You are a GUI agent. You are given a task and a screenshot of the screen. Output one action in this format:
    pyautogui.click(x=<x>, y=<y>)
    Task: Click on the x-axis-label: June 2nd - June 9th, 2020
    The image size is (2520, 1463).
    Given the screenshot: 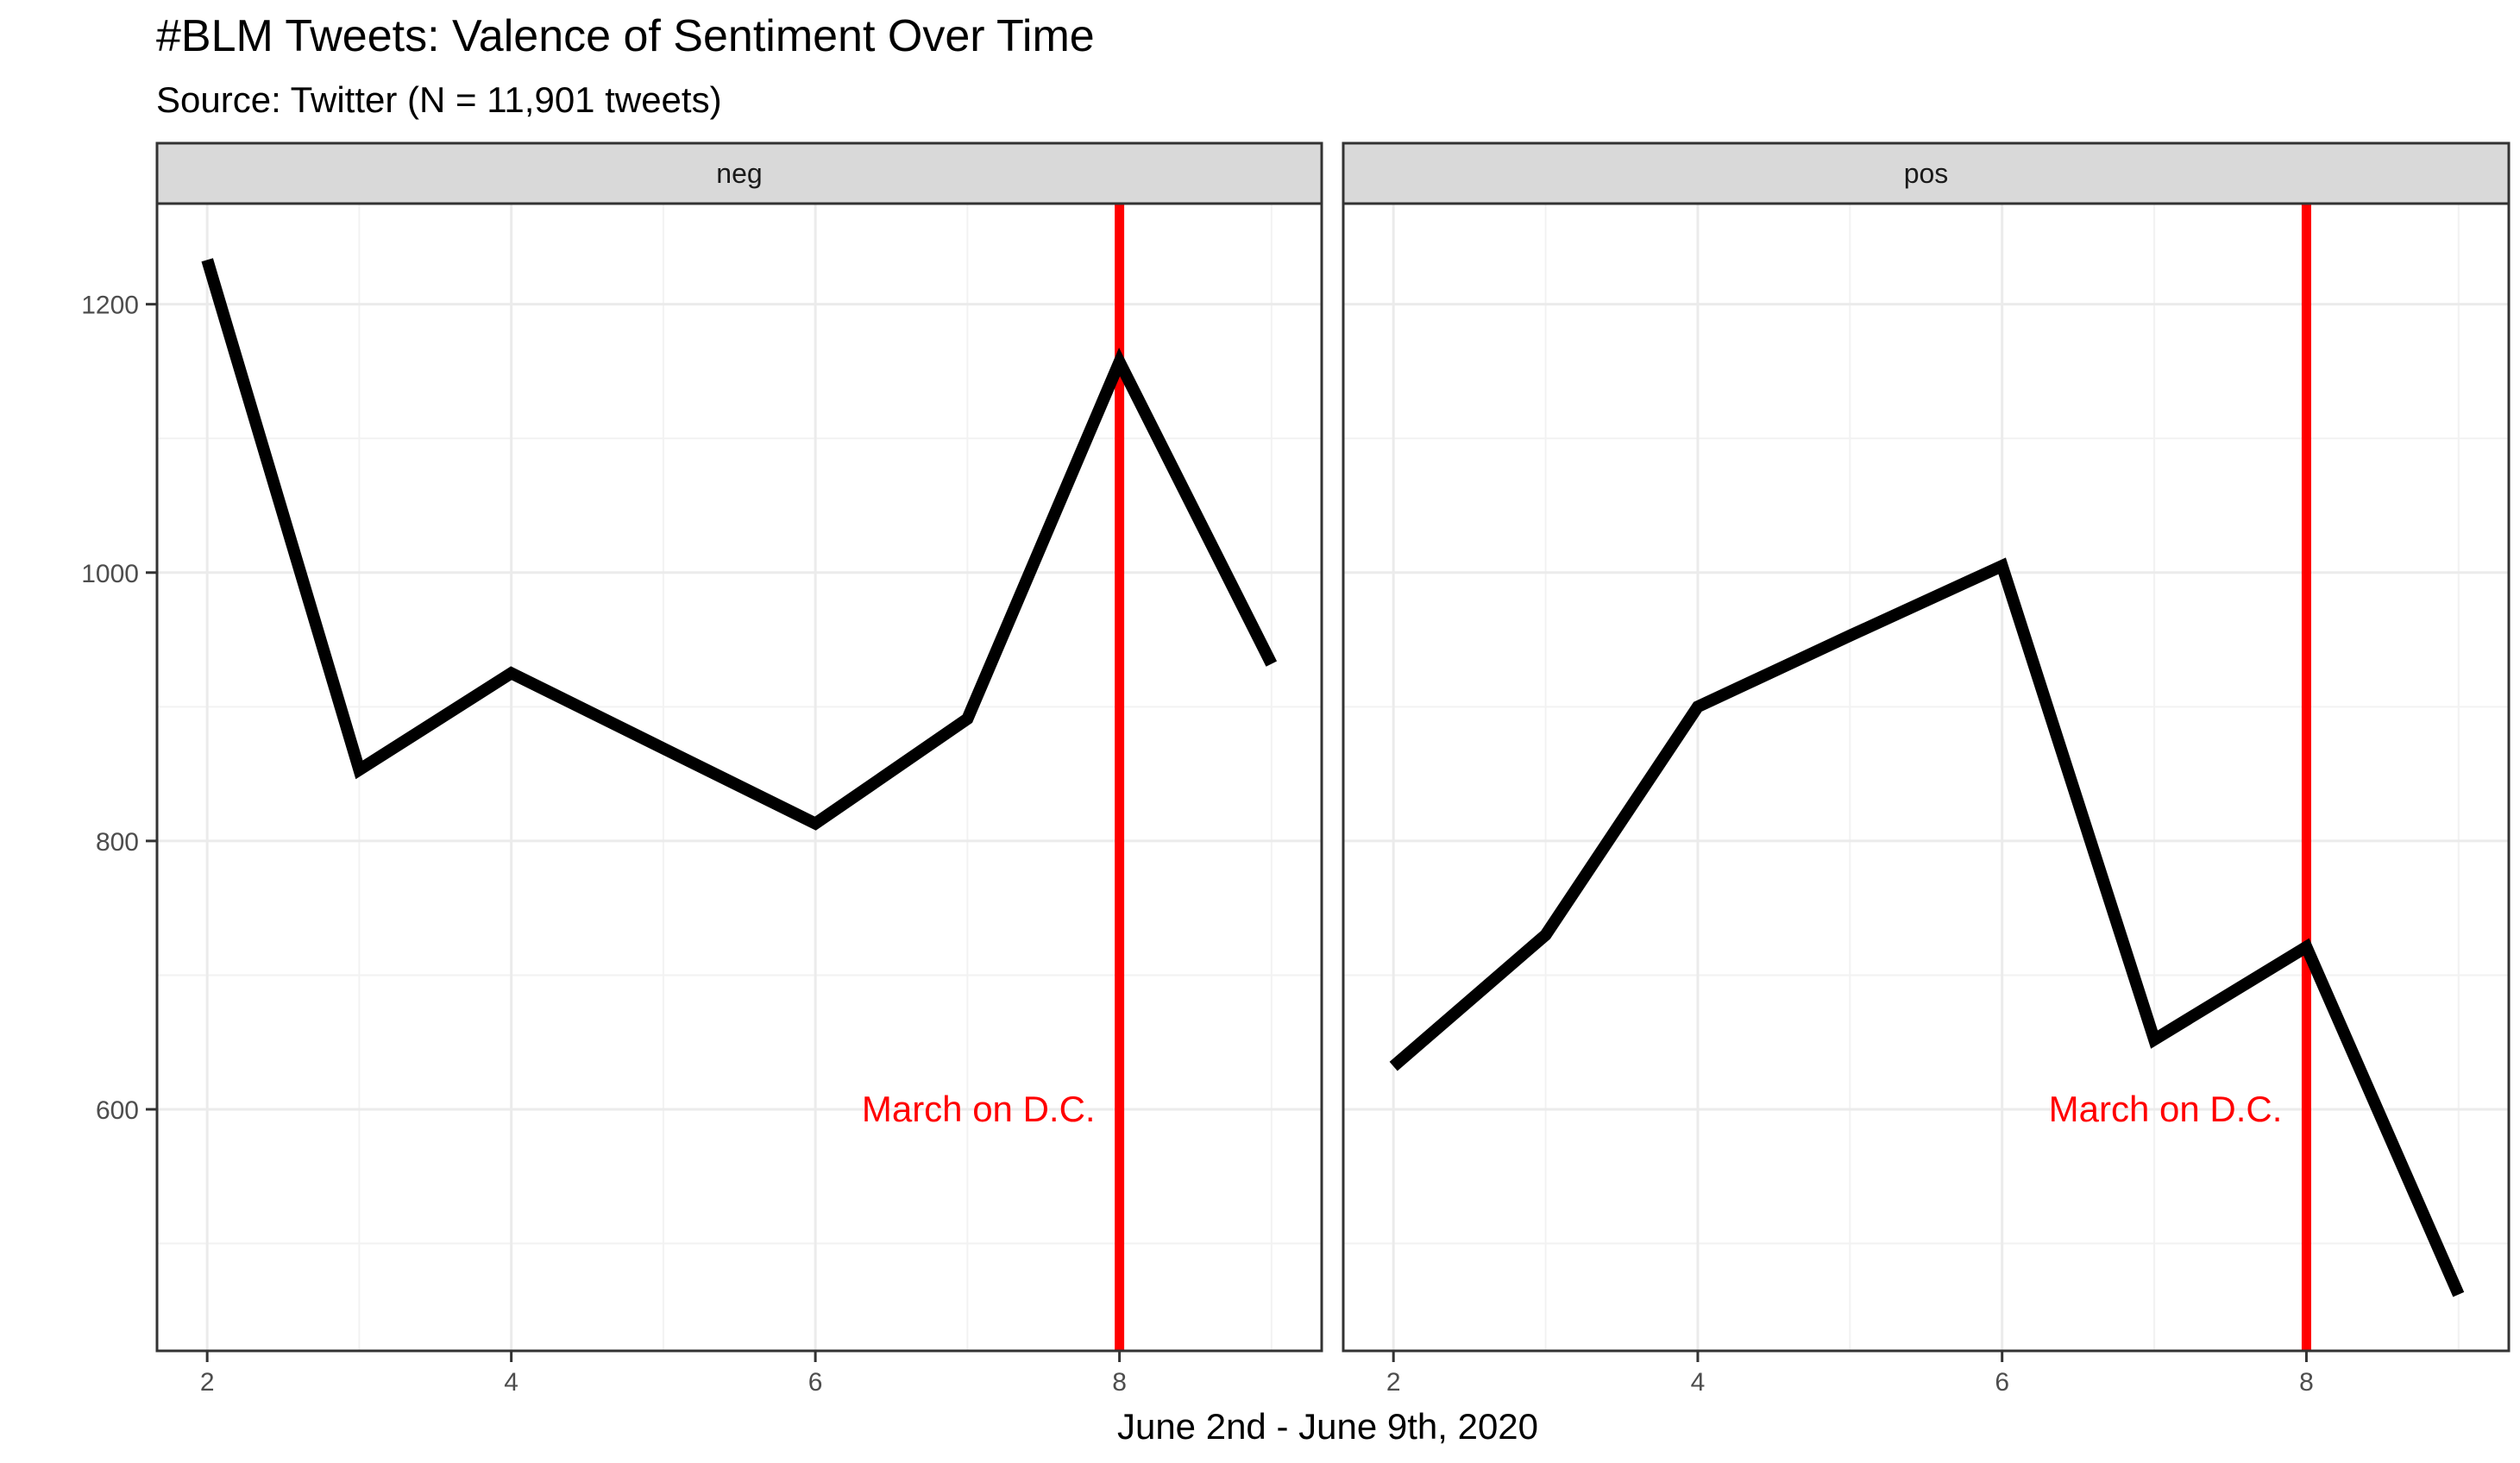 What is the action you would take?
    pyautogui.click(x=1327, y=1426)
    